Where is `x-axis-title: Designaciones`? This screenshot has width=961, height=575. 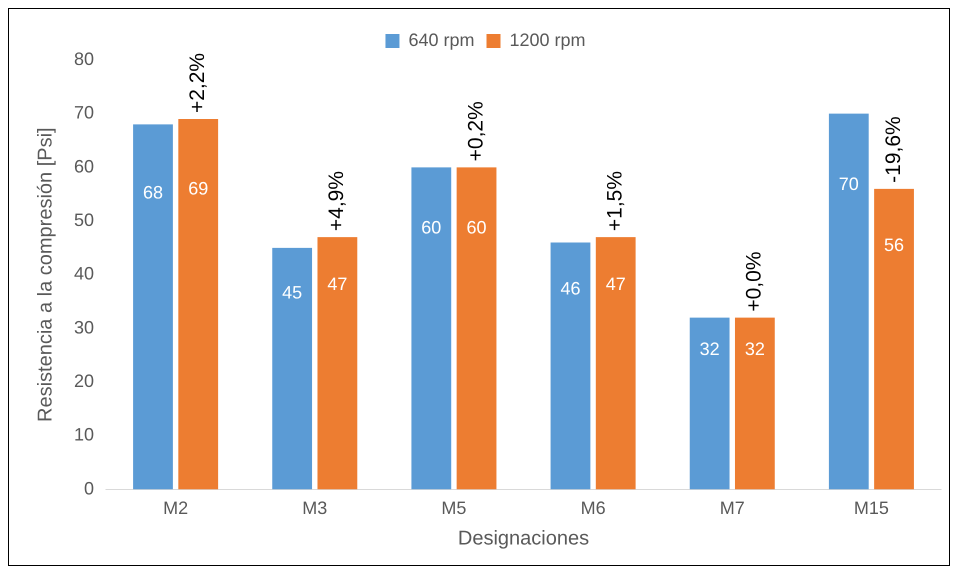 x-axis-title: Designaciones is located at coordinates (524, 539).